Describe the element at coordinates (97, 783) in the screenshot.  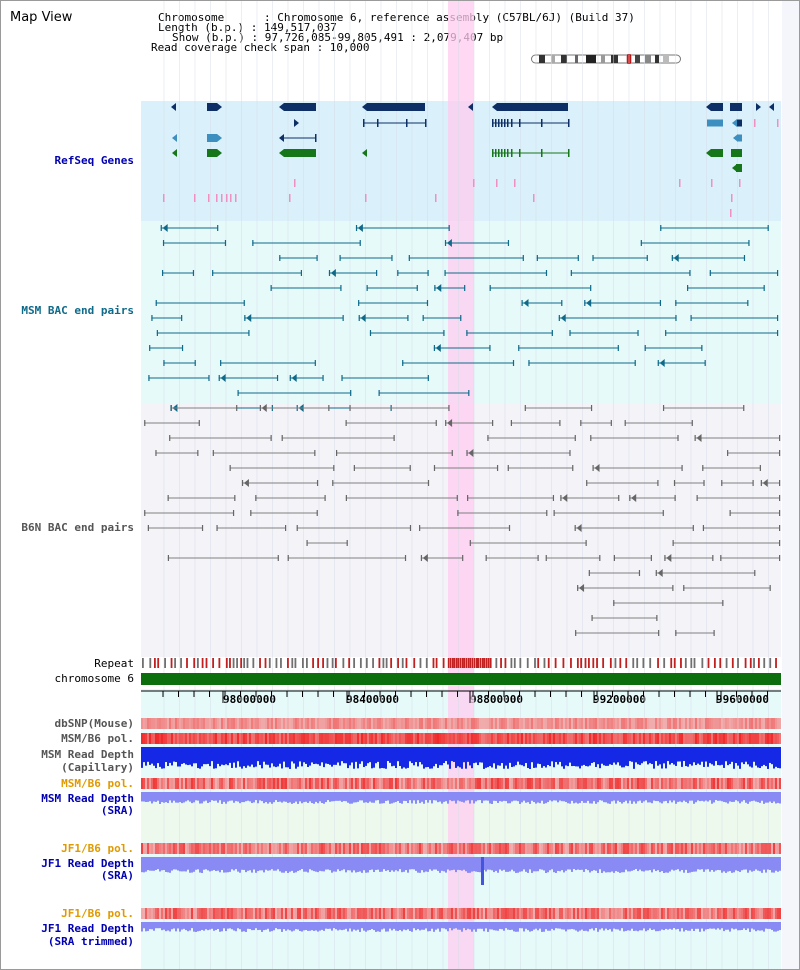
I see `track-label-msm-b6-pol-2: MSM/B6 pol.` at that location.